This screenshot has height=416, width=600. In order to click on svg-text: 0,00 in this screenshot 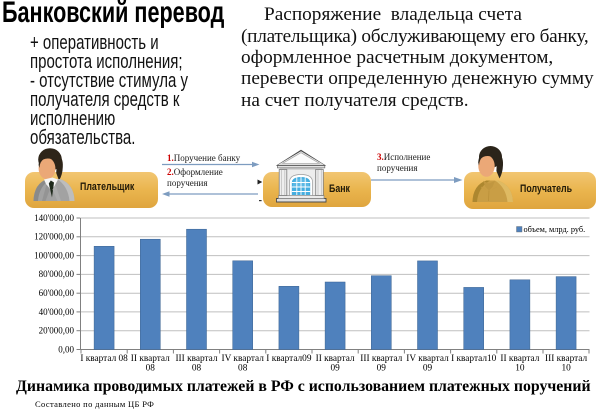, I will do `click(66, 349)`.